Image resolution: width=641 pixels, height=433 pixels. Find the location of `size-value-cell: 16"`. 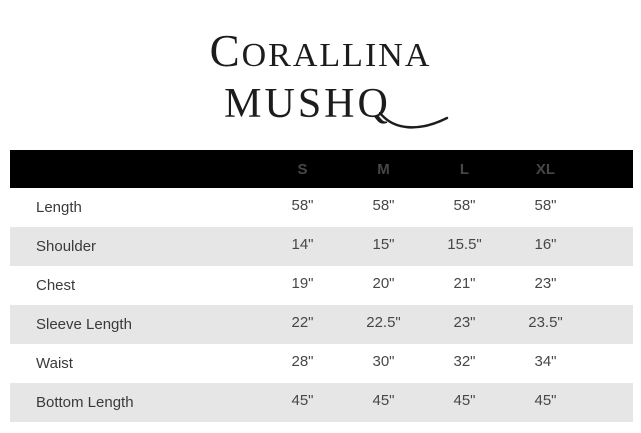

size-value-cell: 16" is located at coordinates (545, 244).